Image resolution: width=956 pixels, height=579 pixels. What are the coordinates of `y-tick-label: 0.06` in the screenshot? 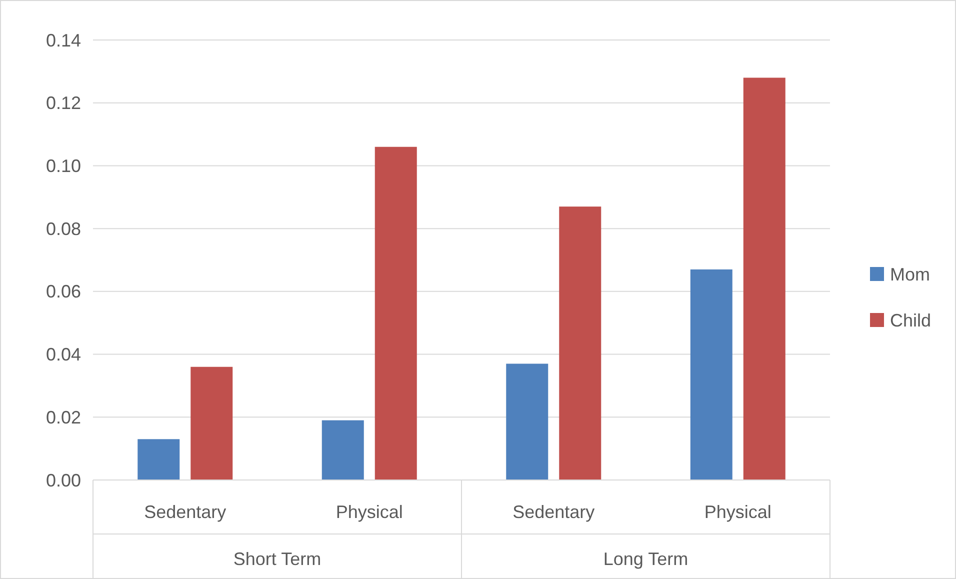 It's located at (63, 292).